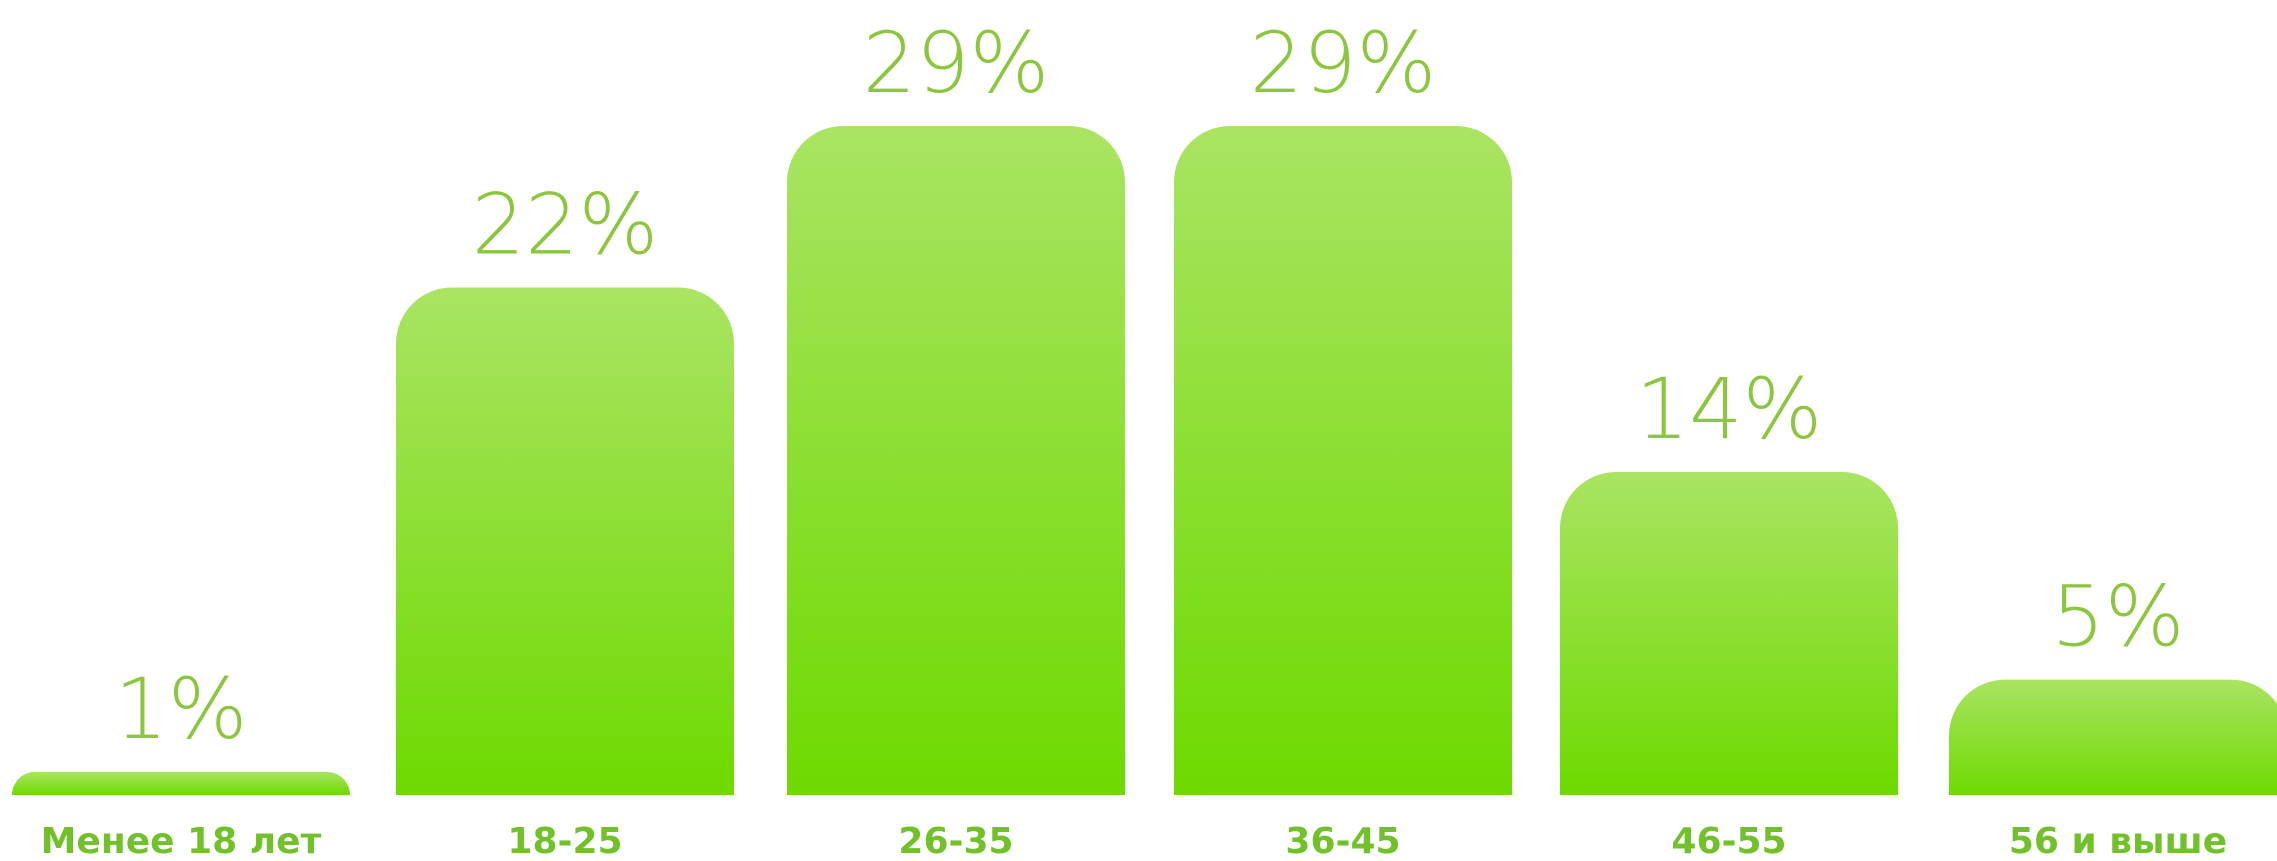 The image size is (2277, 861). Describe the element at coordinates (1343, 63) in the screenshot. I see `value-label-4: 29%` at that location.